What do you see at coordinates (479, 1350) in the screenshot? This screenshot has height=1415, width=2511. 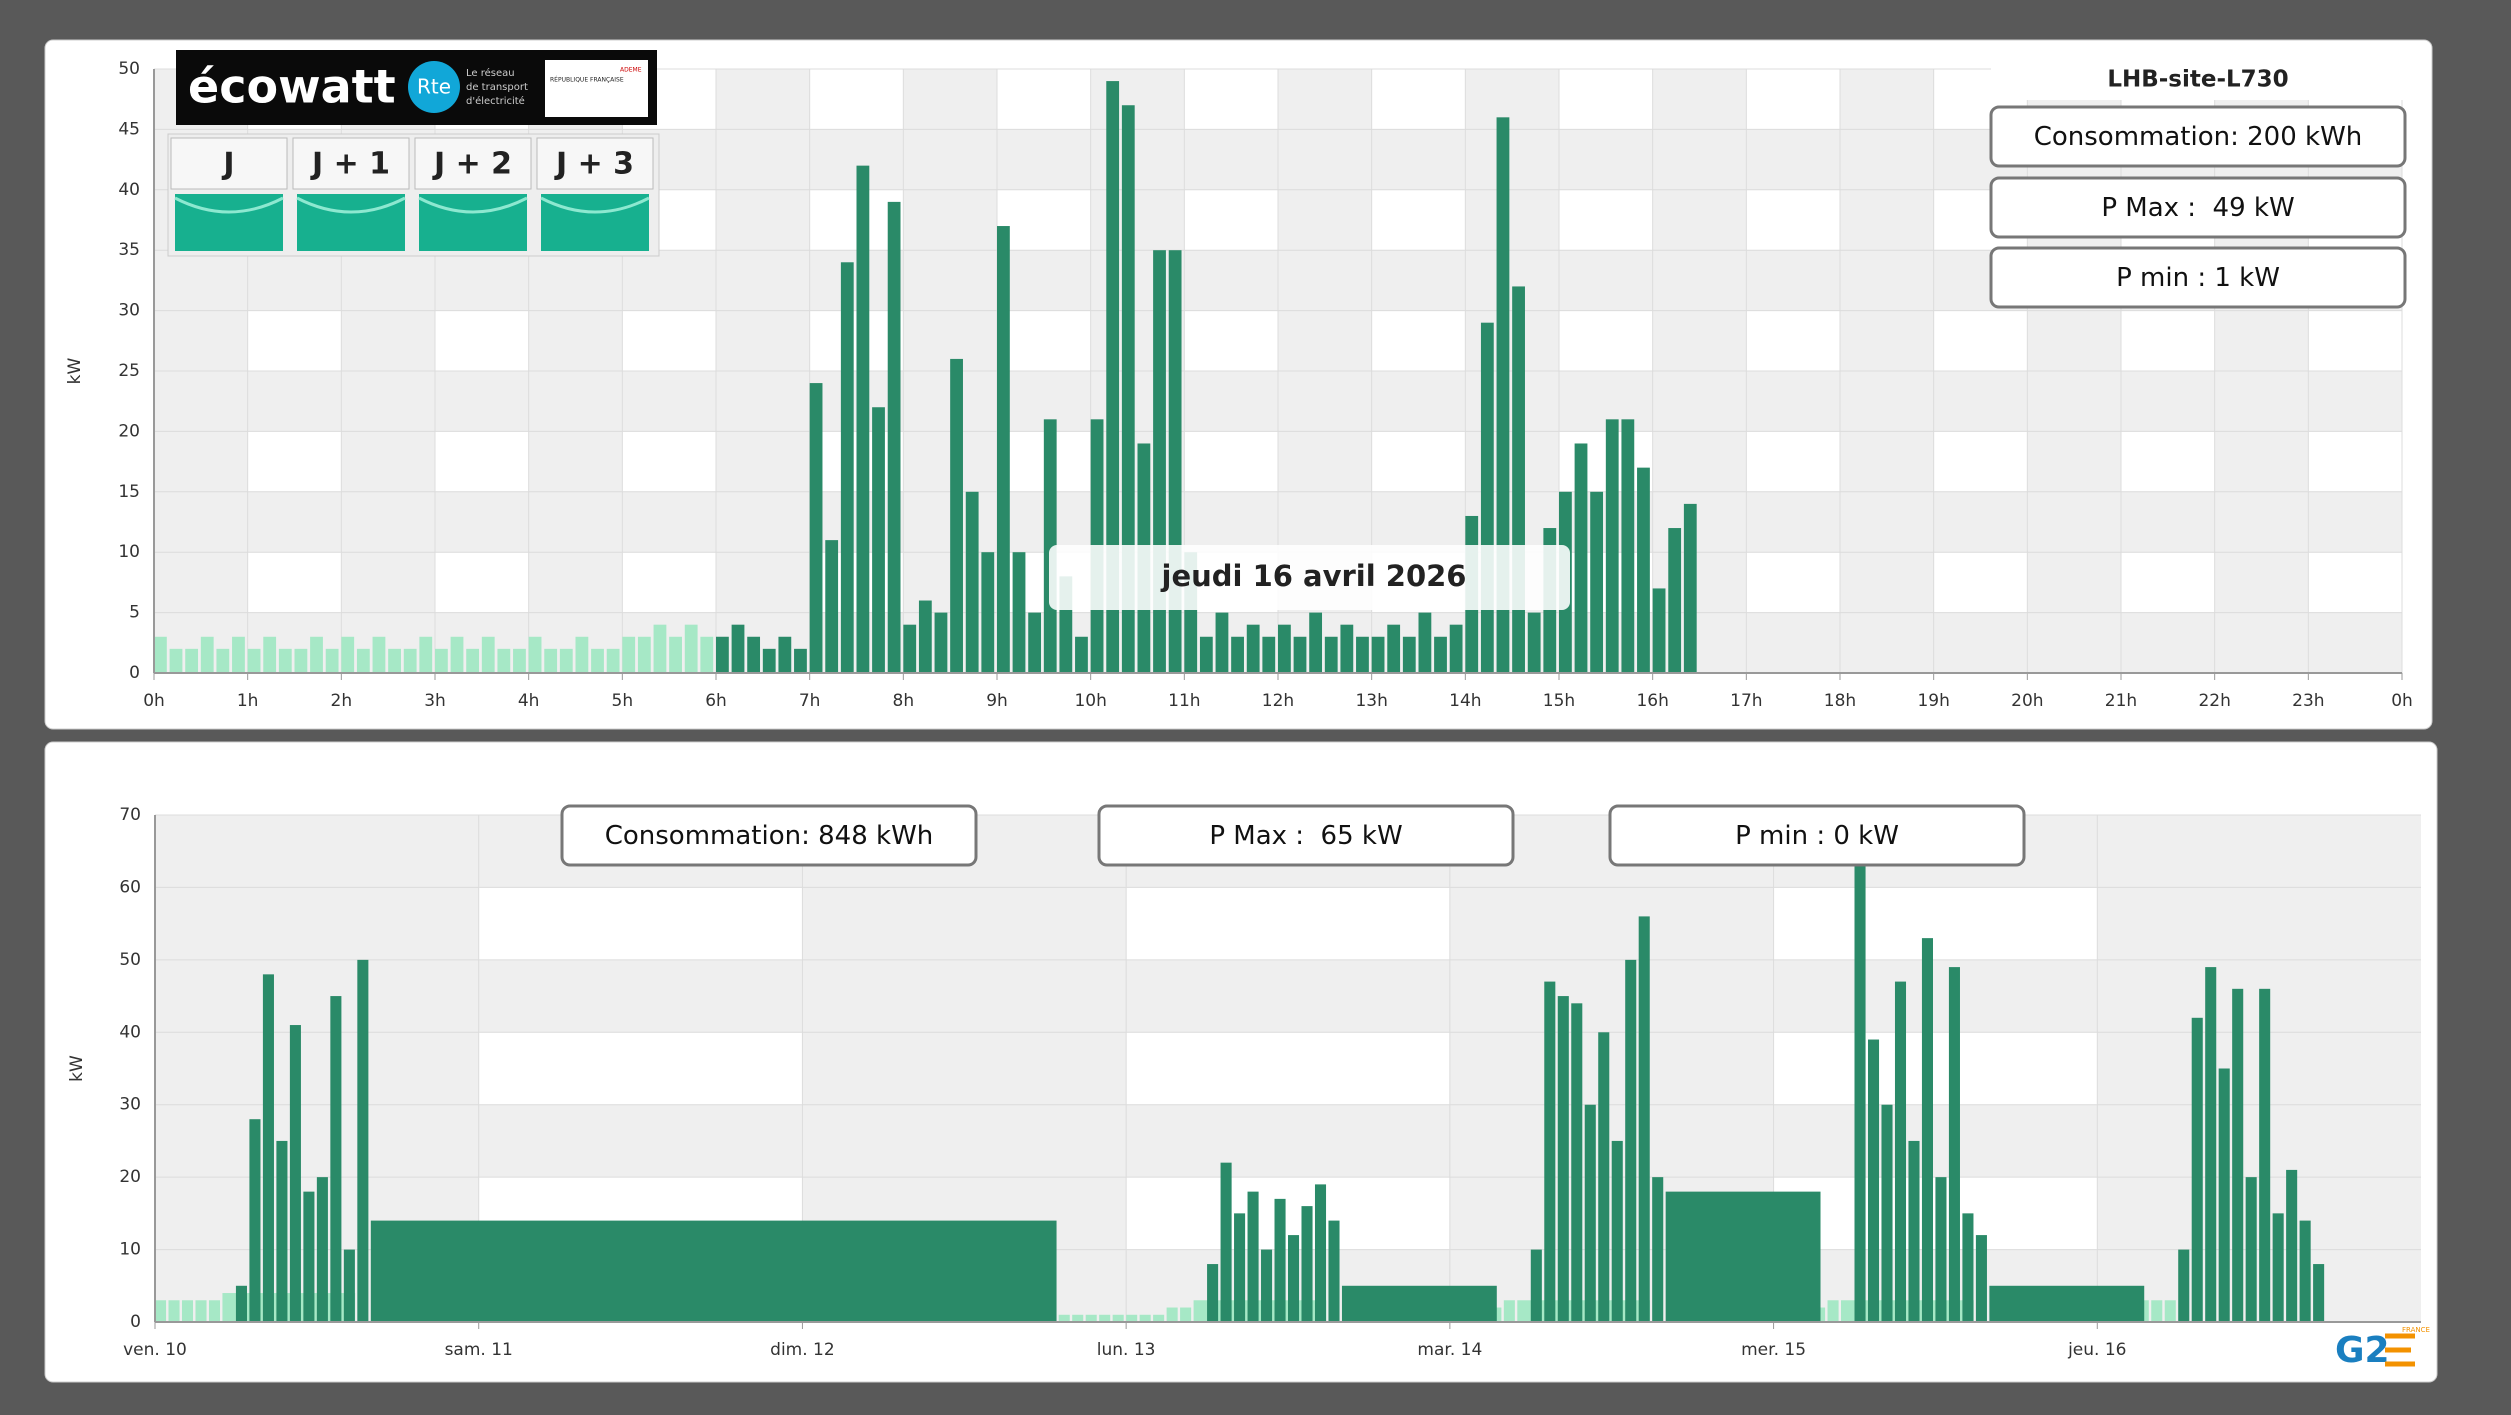 I see `x-tick-label: sam. 11` at bounding box center [479, 1350].